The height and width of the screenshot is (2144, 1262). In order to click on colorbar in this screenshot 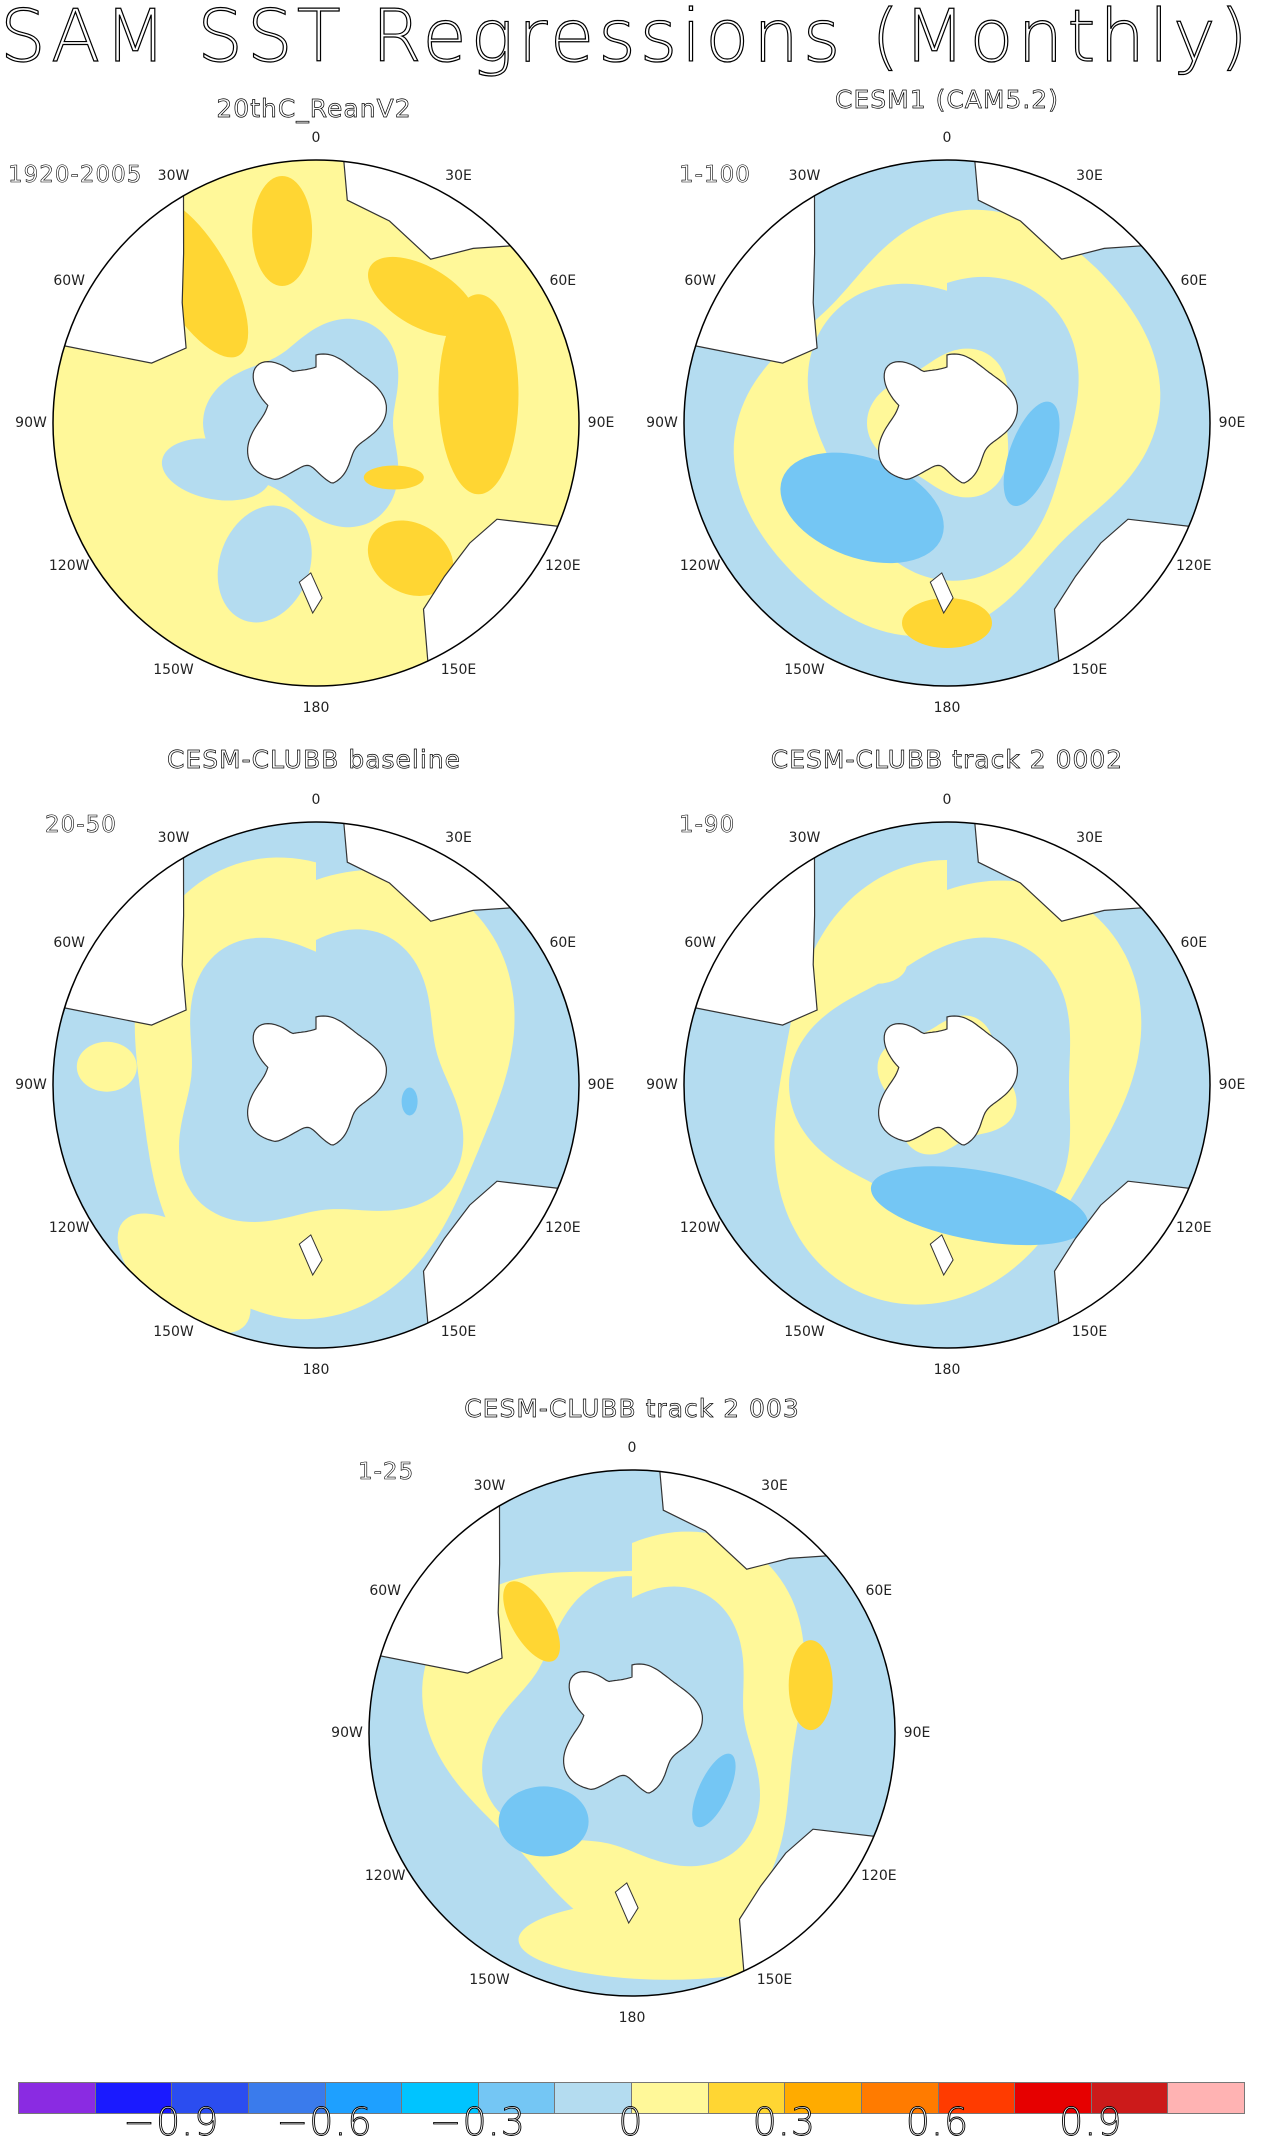, I will do `click(631, 2098)`.